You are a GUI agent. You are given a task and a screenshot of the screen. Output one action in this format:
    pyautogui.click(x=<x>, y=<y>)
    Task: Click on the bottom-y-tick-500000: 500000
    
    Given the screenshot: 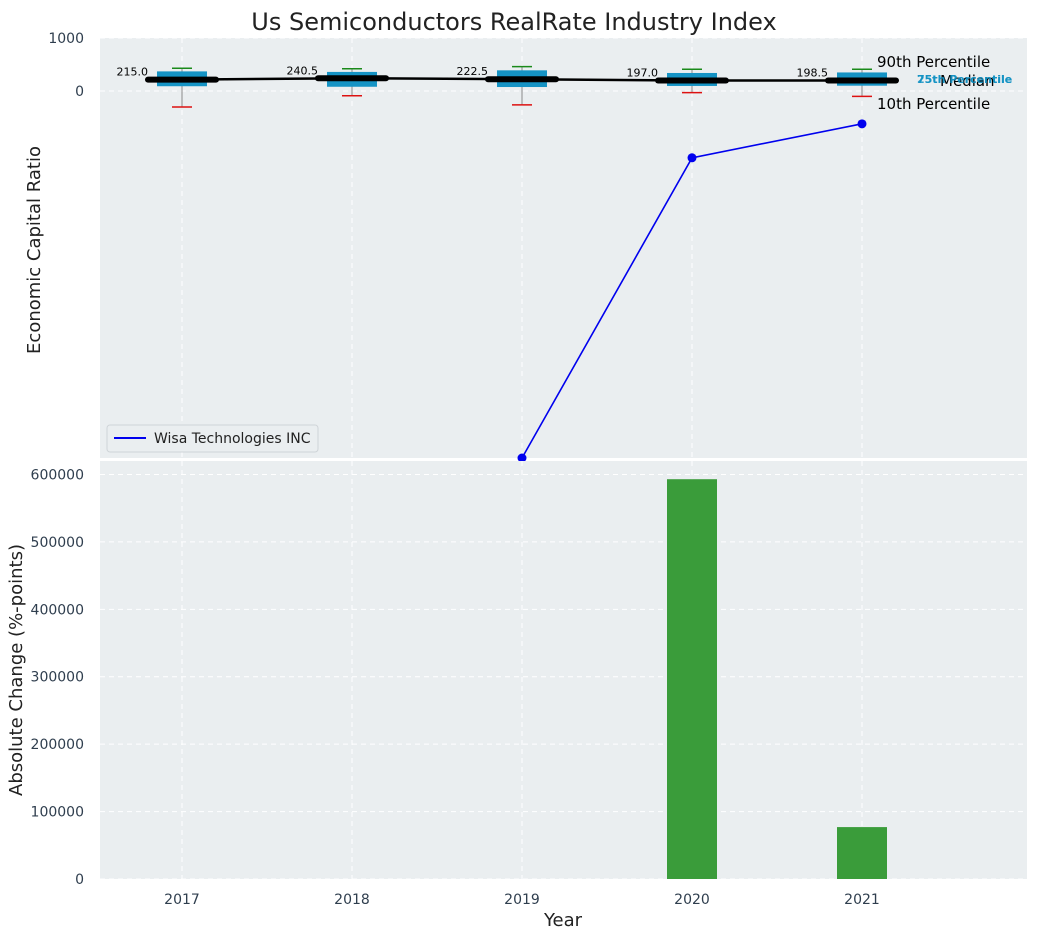 What is the action you would take?
    pyautogui.click(x=57, y=543)
    